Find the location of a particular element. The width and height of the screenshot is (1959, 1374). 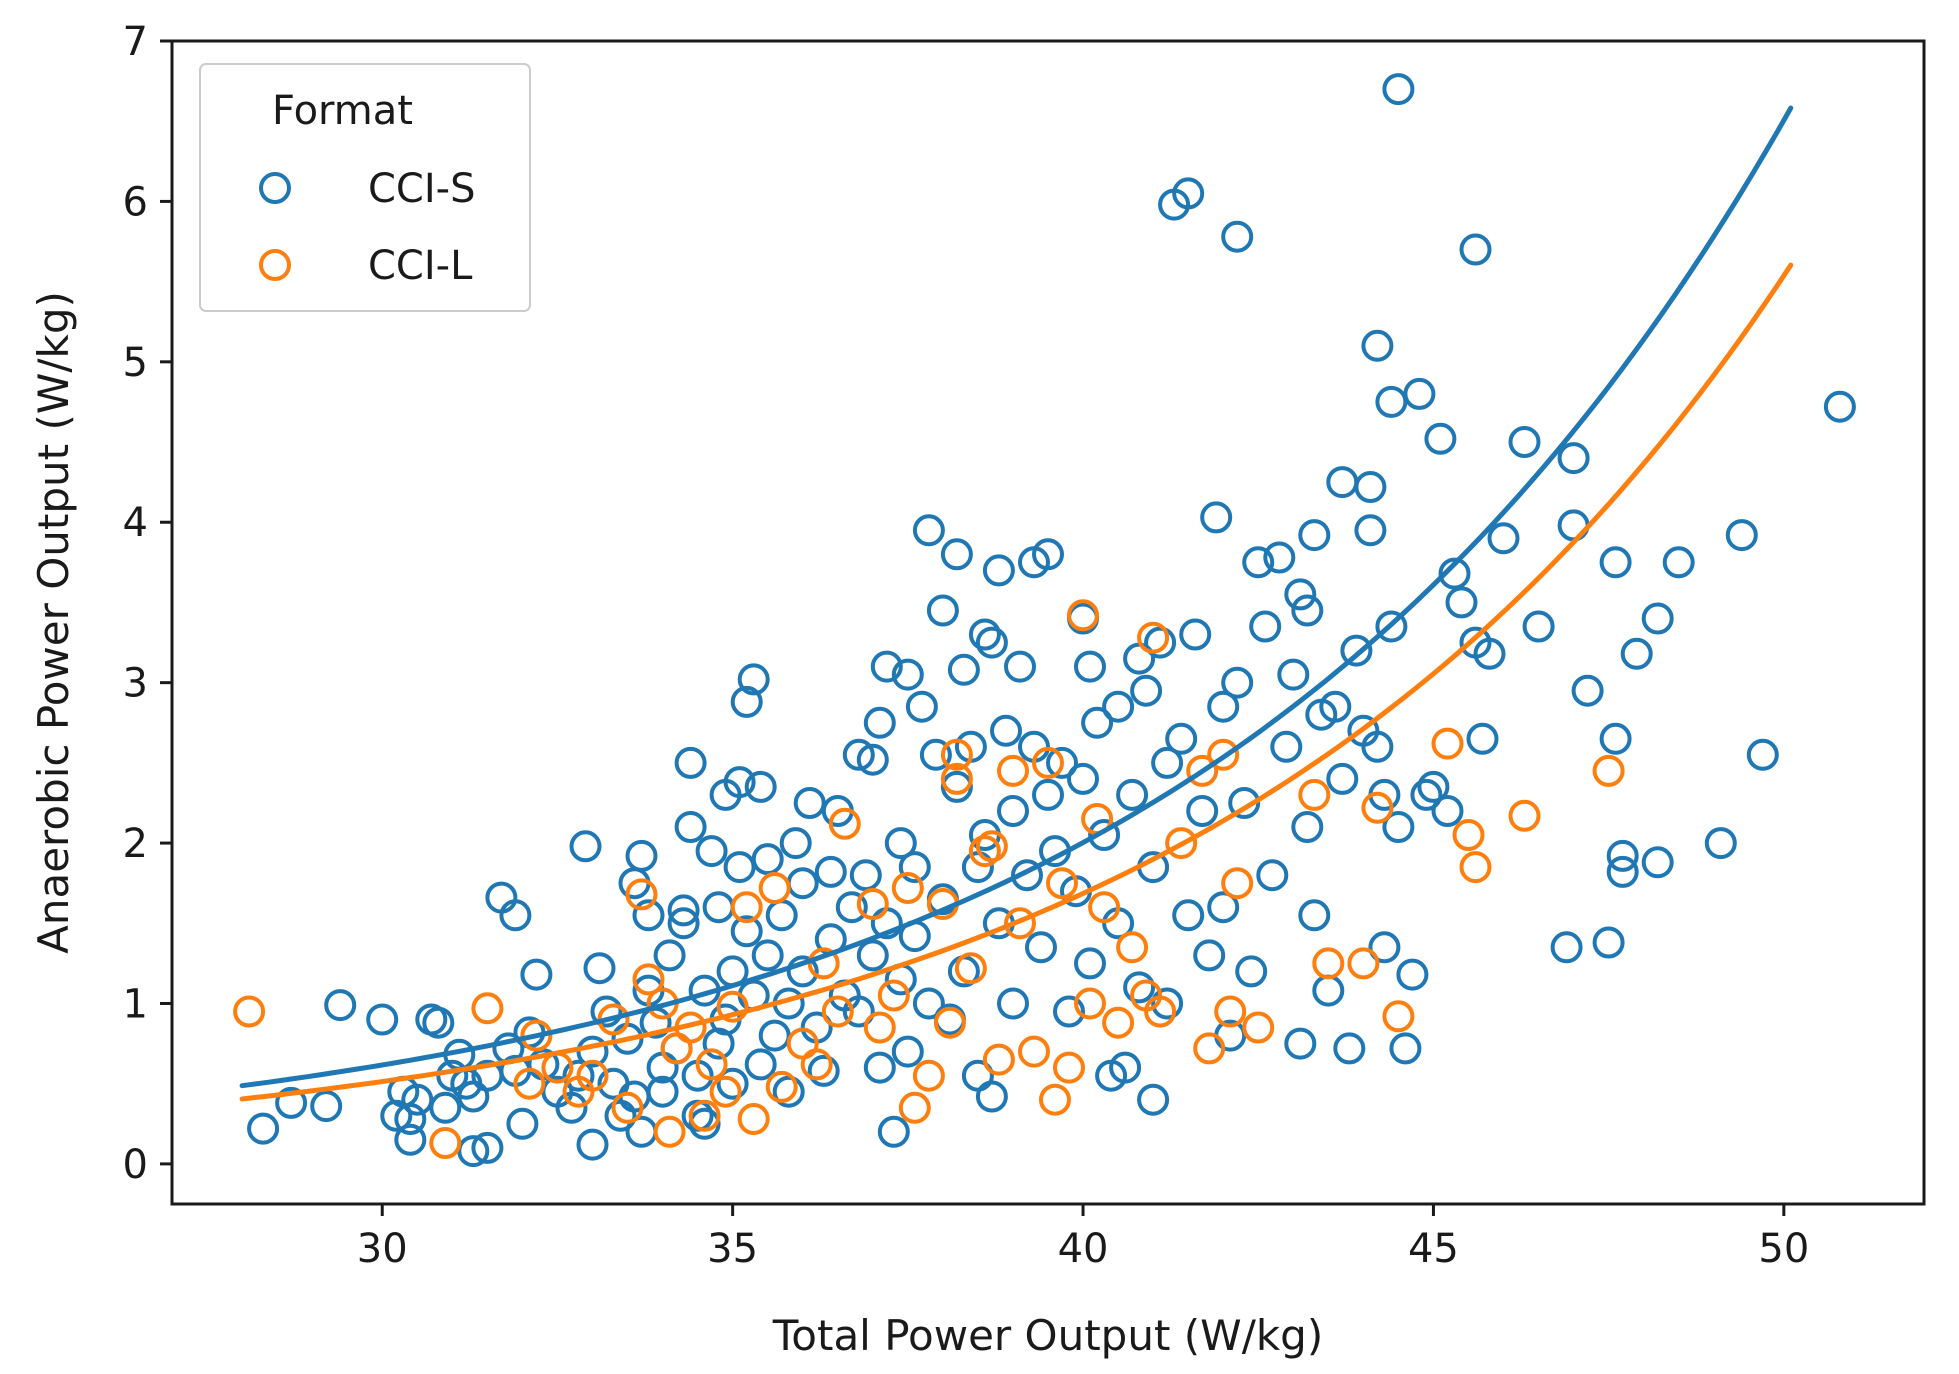

y-tick-label: 3 is located at coordinates (135, 684).